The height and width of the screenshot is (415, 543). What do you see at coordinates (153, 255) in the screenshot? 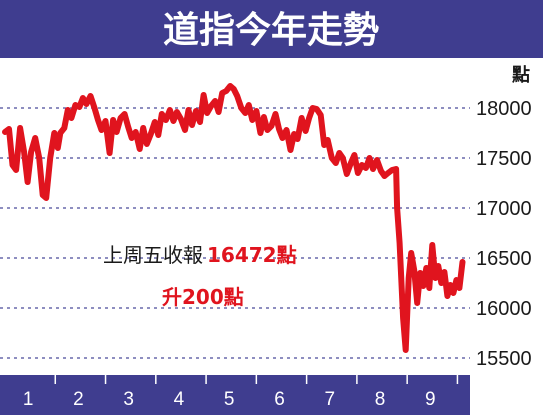
I see `annotation-close-text: 上周五收報` at bounding box center [153, 255].